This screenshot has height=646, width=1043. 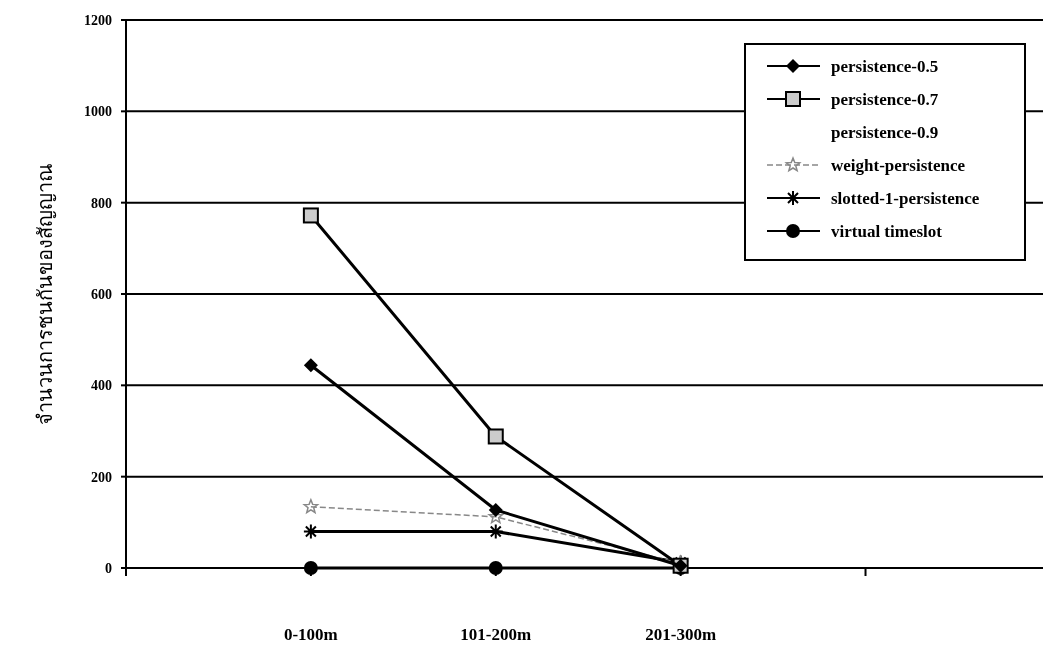 What do you see at coordinates (45, 294) in the screenshot?
I see `y-axis-title: จำนวนการชนกันของสัญญาณ` at bounding box center [45, 294].